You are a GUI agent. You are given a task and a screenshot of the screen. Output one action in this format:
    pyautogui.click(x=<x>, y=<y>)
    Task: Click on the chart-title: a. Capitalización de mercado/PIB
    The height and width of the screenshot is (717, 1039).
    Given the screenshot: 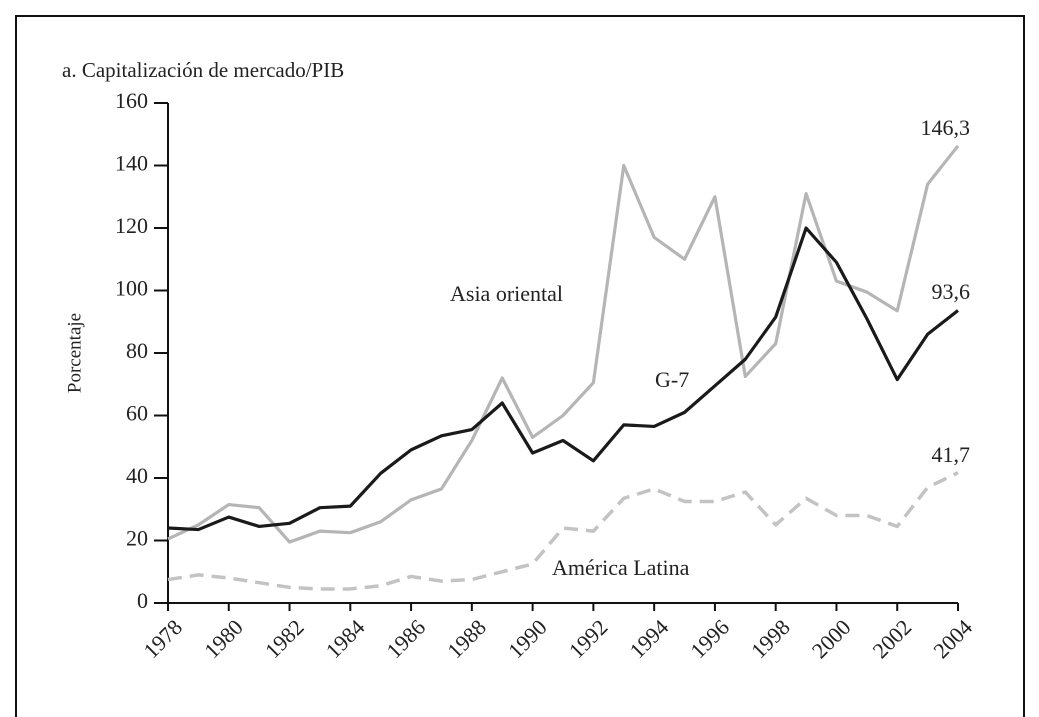 What is the action you would take?
    pyautogui.click(x=203, y=70)
    